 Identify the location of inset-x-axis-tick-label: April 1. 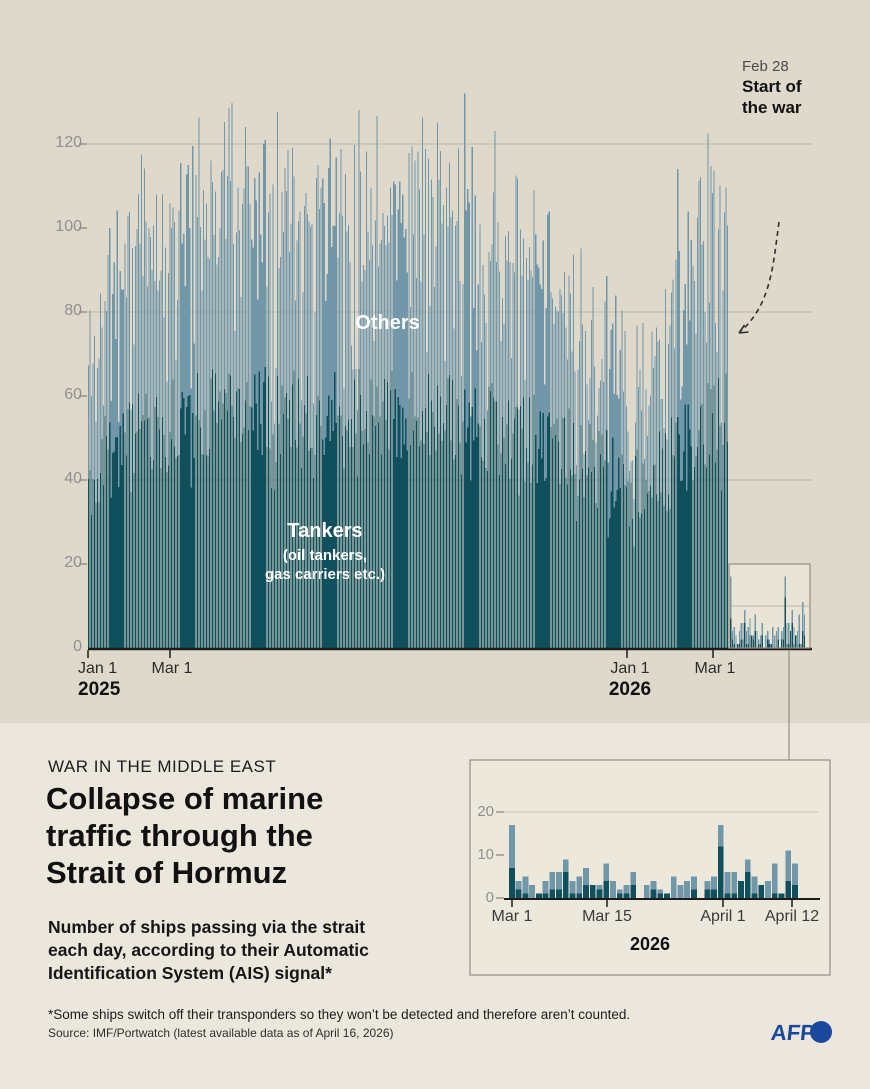
(723, 916).